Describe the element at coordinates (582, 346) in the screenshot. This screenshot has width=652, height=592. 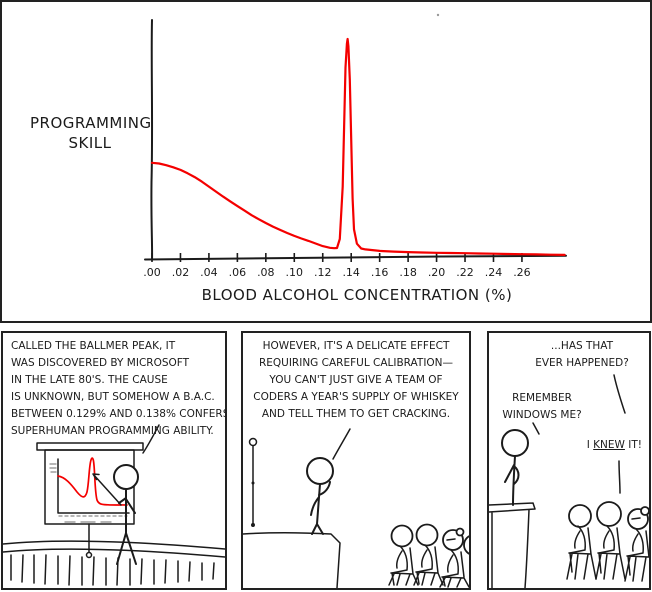
I see `speech-line-text: ...HAS THAT` at that location.